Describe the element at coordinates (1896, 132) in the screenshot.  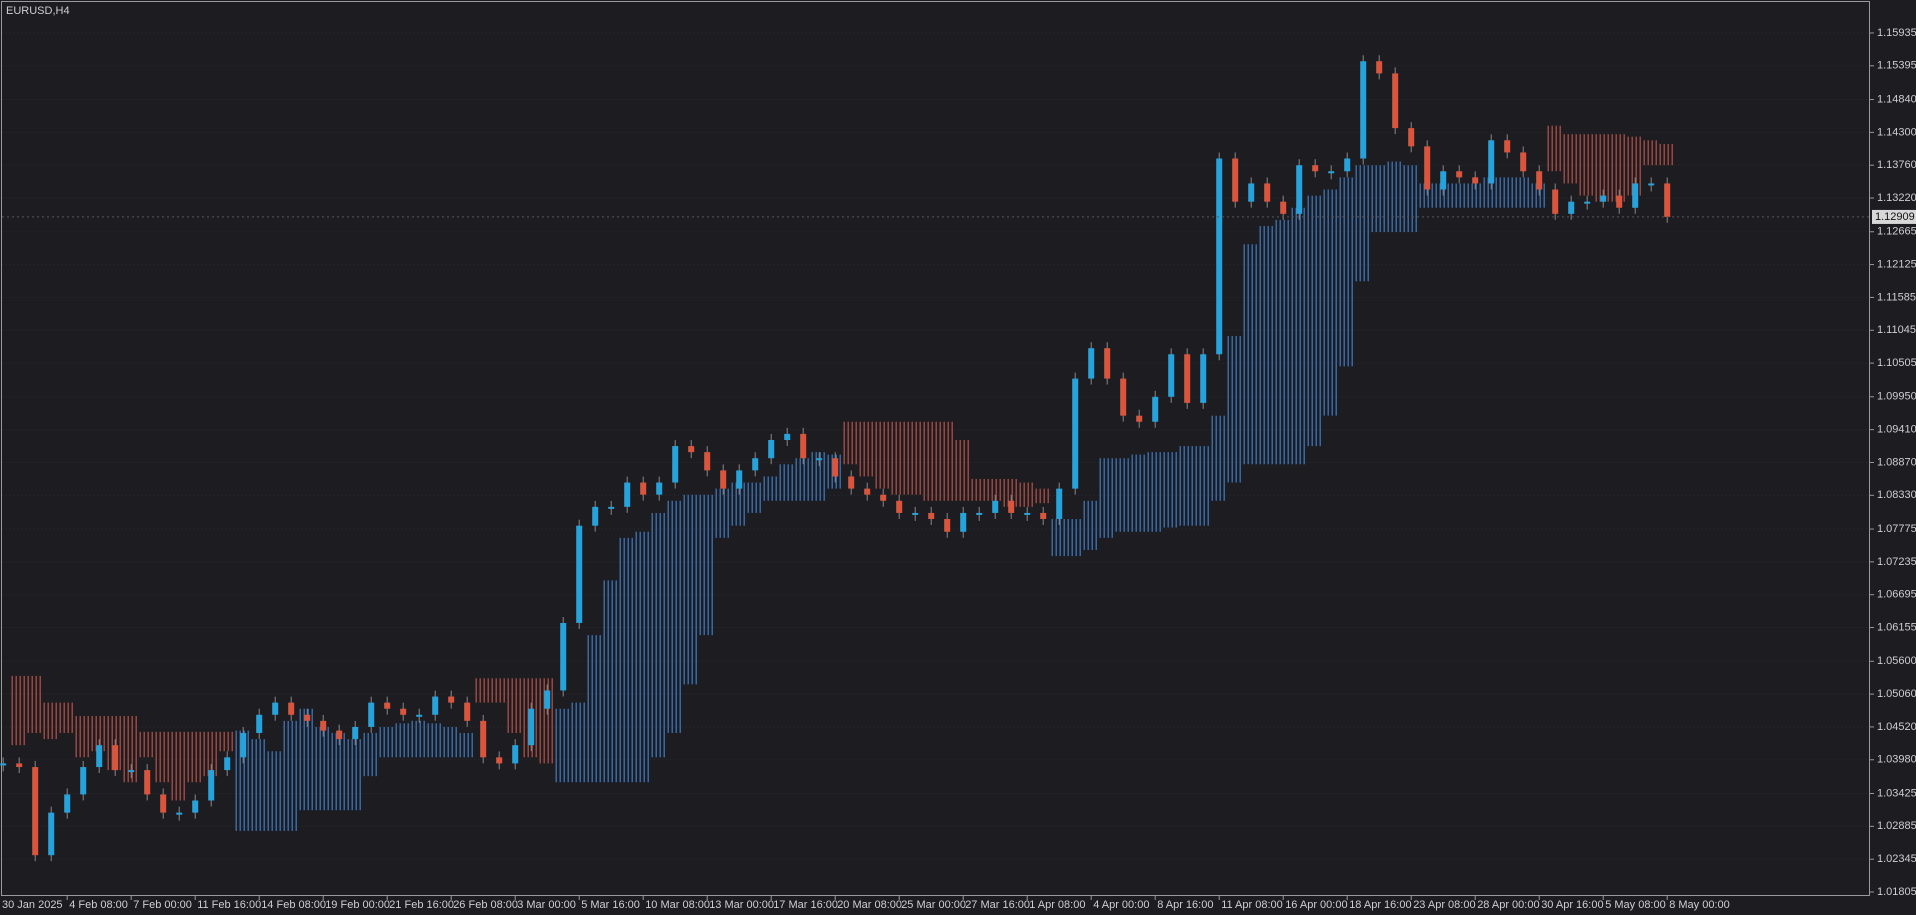
I see `y-tick-label: 1.14300` at that location.